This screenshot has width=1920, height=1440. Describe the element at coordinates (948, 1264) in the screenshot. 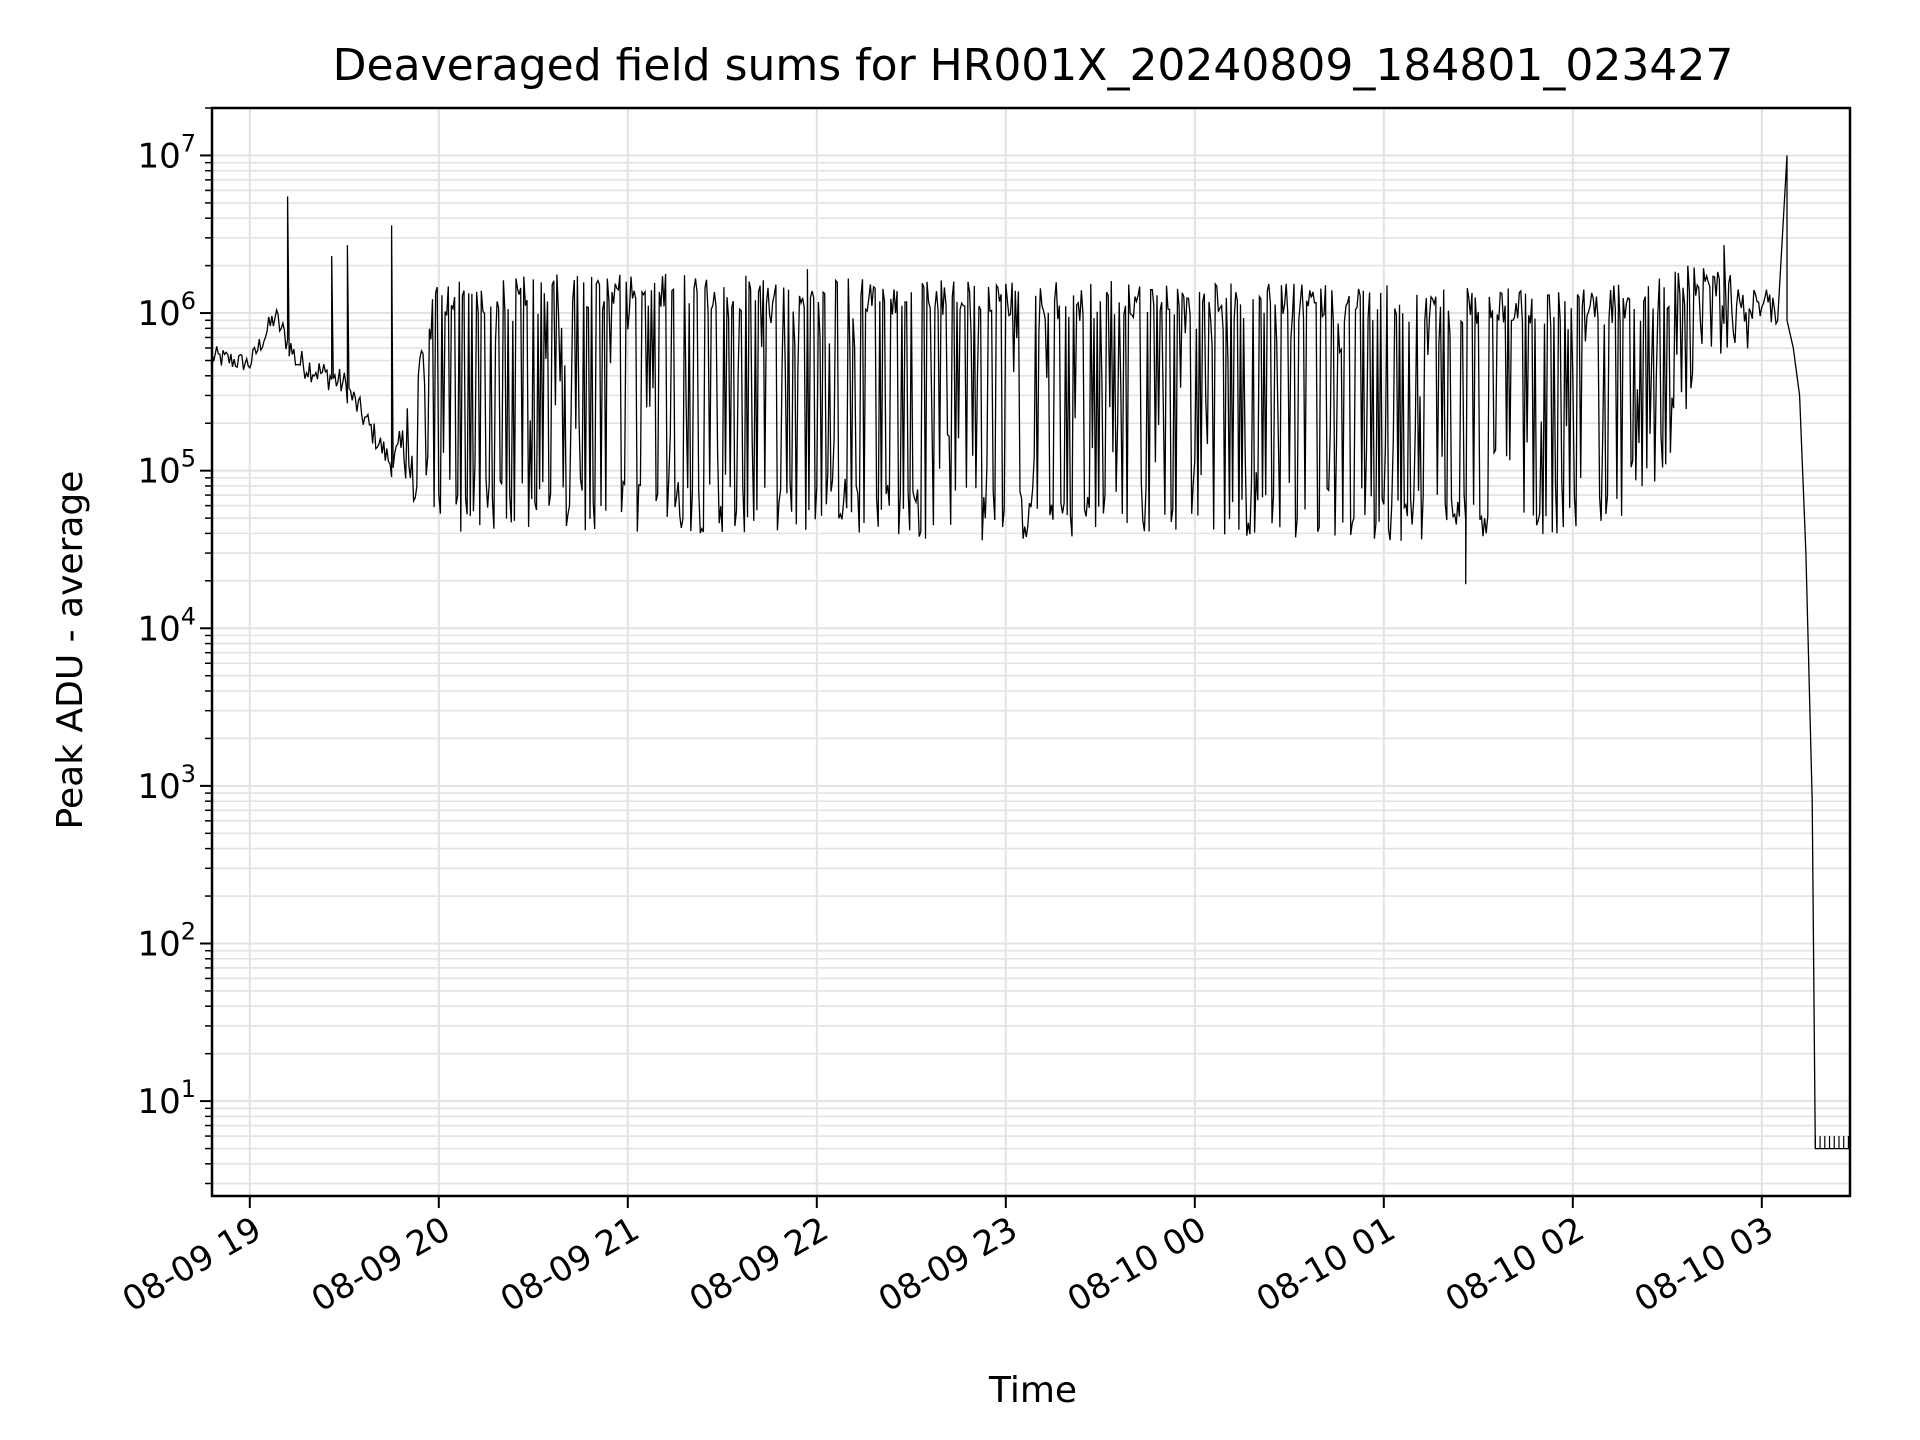

I see `x-tick-label: 08-09 23` at that location.